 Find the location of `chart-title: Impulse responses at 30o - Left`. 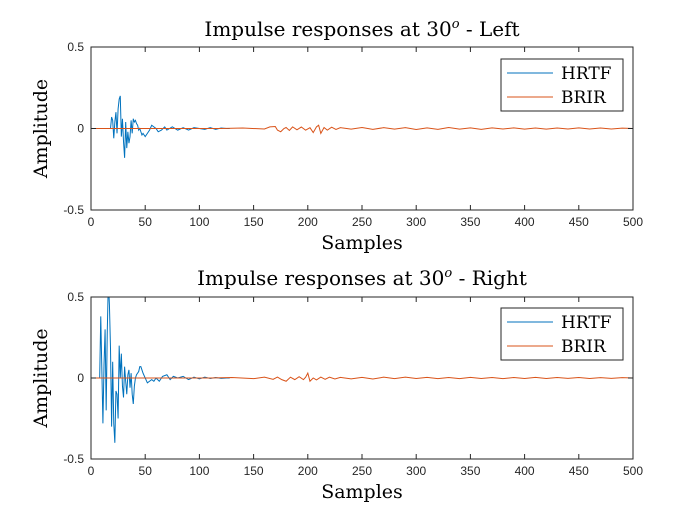

chart-title: Impulse responses at 30o - Left is located at coordinates (361, 29).